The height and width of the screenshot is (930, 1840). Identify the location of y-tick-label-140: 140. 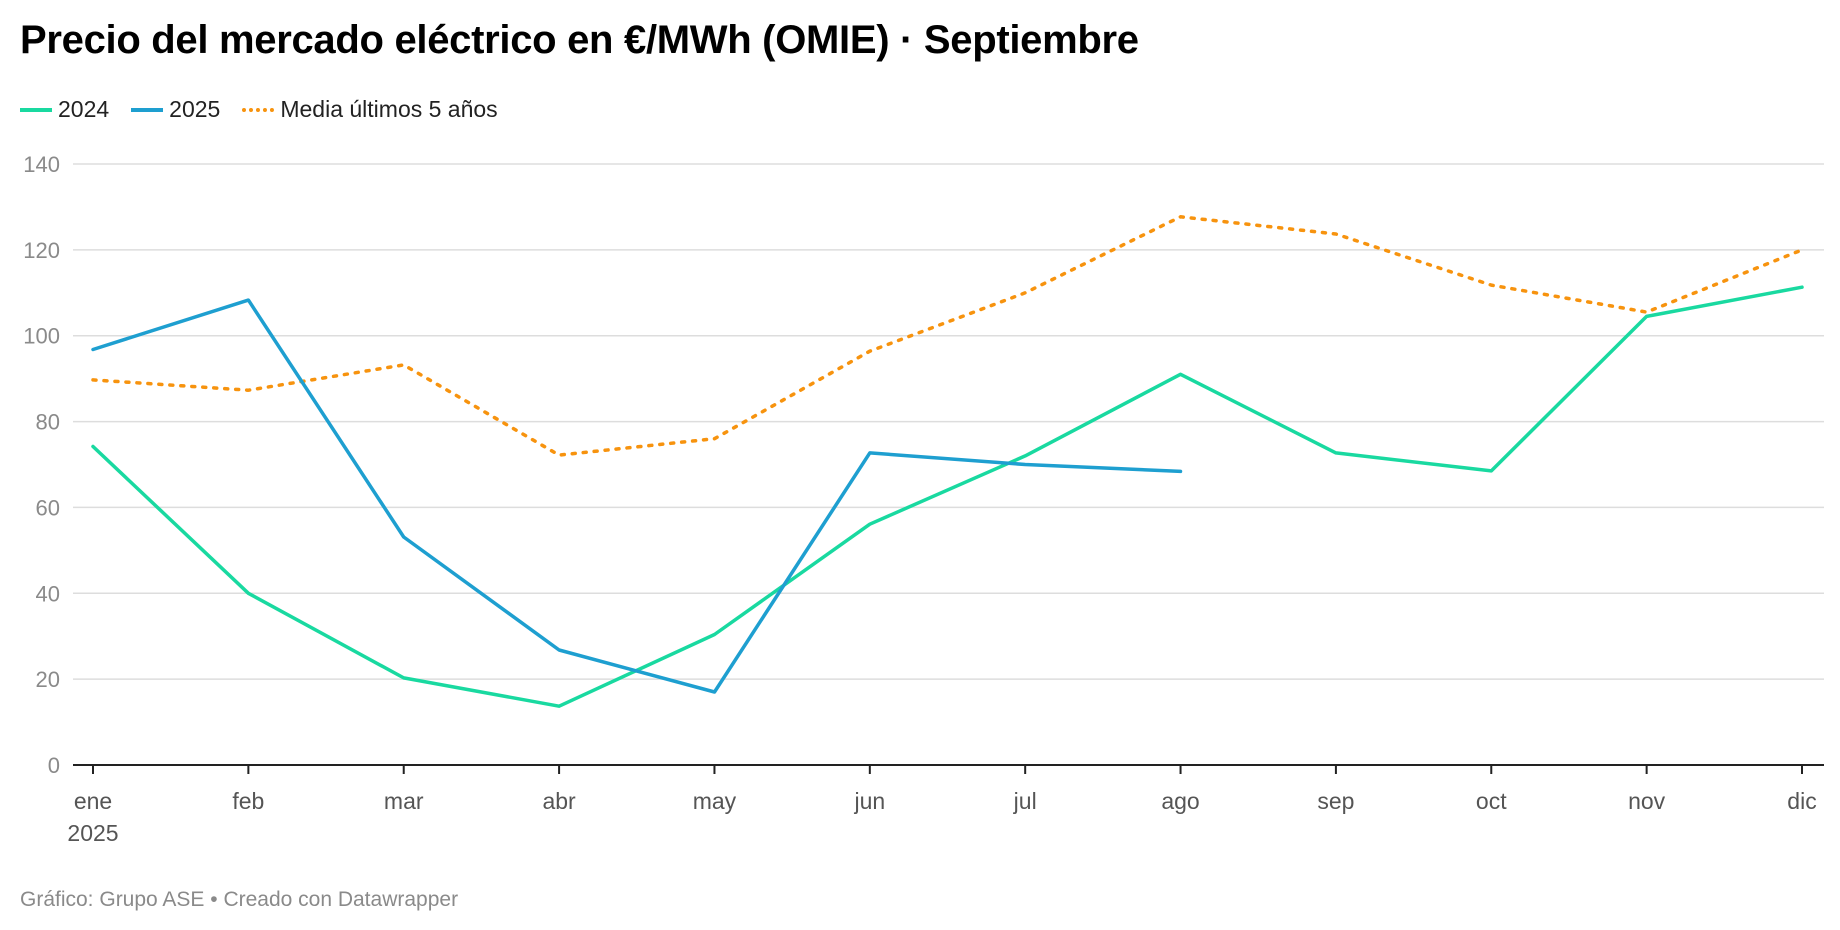
(41, 164).